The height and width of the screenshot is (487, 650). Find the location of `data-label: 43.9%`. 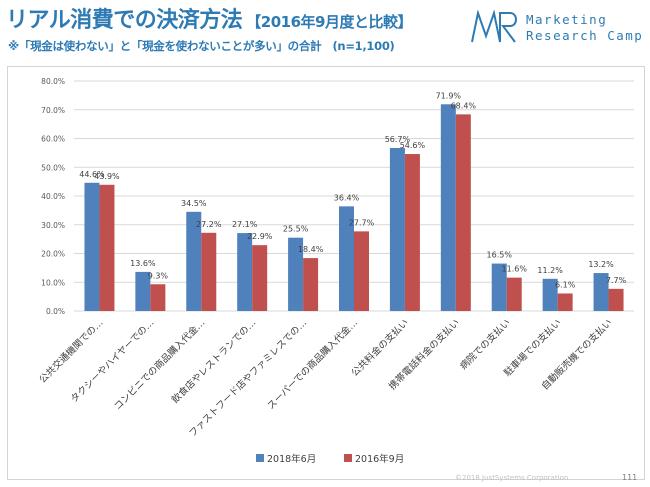

data-label: 43.9% is located at coordinates (107, 176).